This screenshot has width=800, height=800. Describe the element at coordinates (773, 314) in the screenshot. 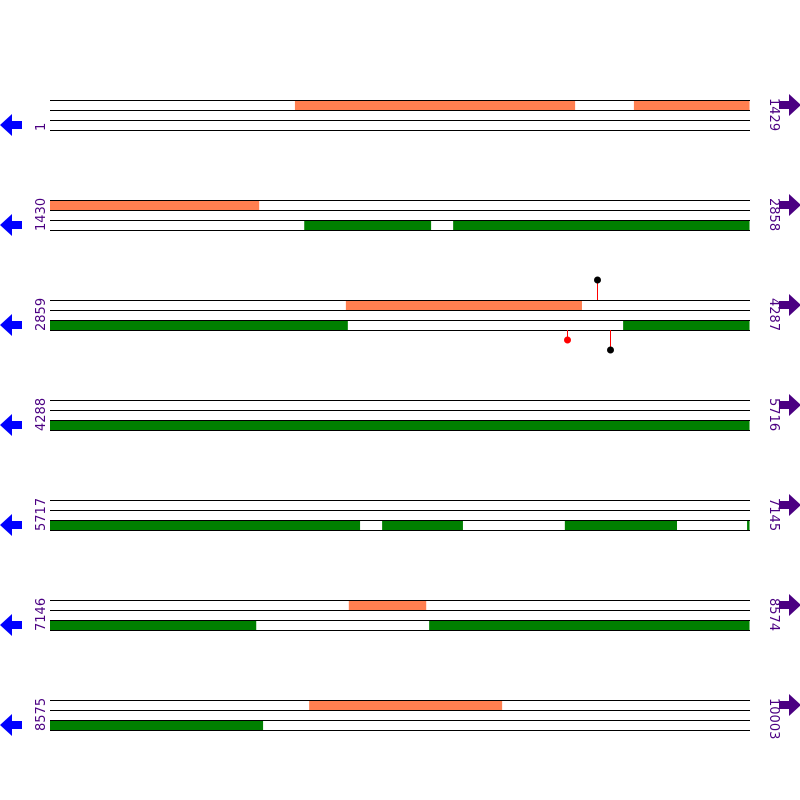

I see `row-end-label: 4287` at that location.